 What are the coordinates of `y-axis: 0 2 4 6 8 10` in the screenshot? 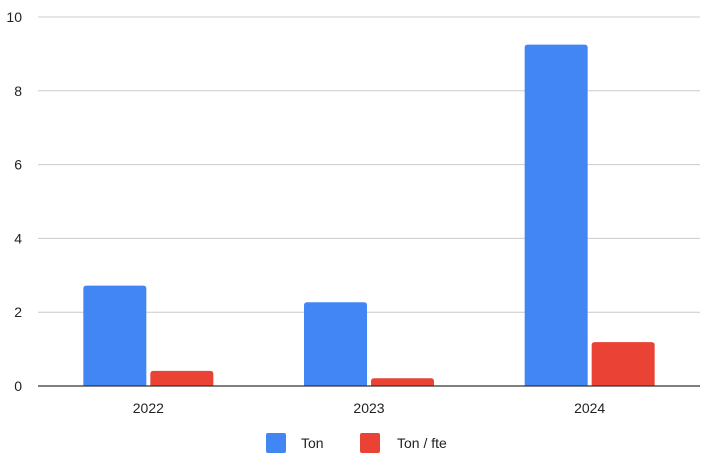 It's located at (14, 201).